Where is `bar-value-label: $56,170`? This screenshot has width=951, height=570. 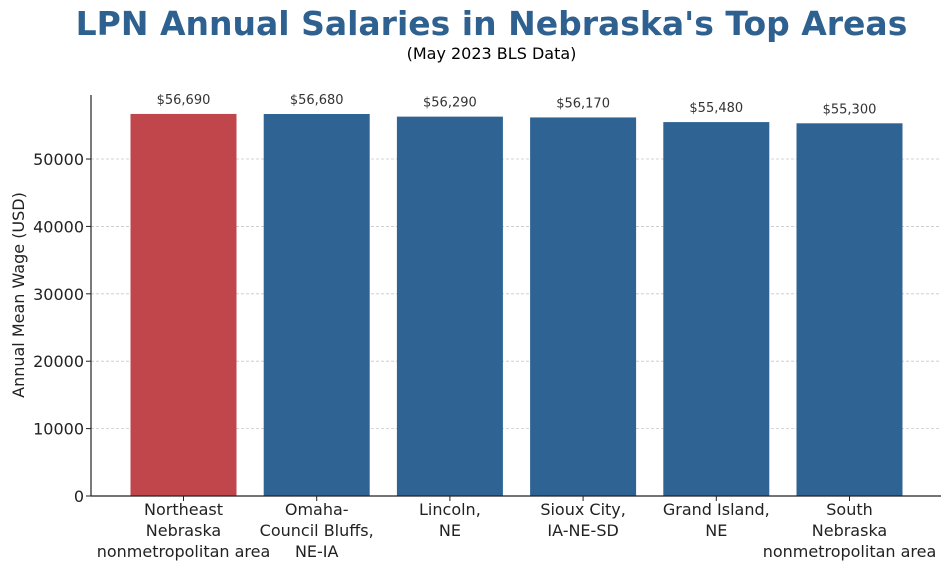 bar-value-label: $56,170 is located at coordinates (583, 103).